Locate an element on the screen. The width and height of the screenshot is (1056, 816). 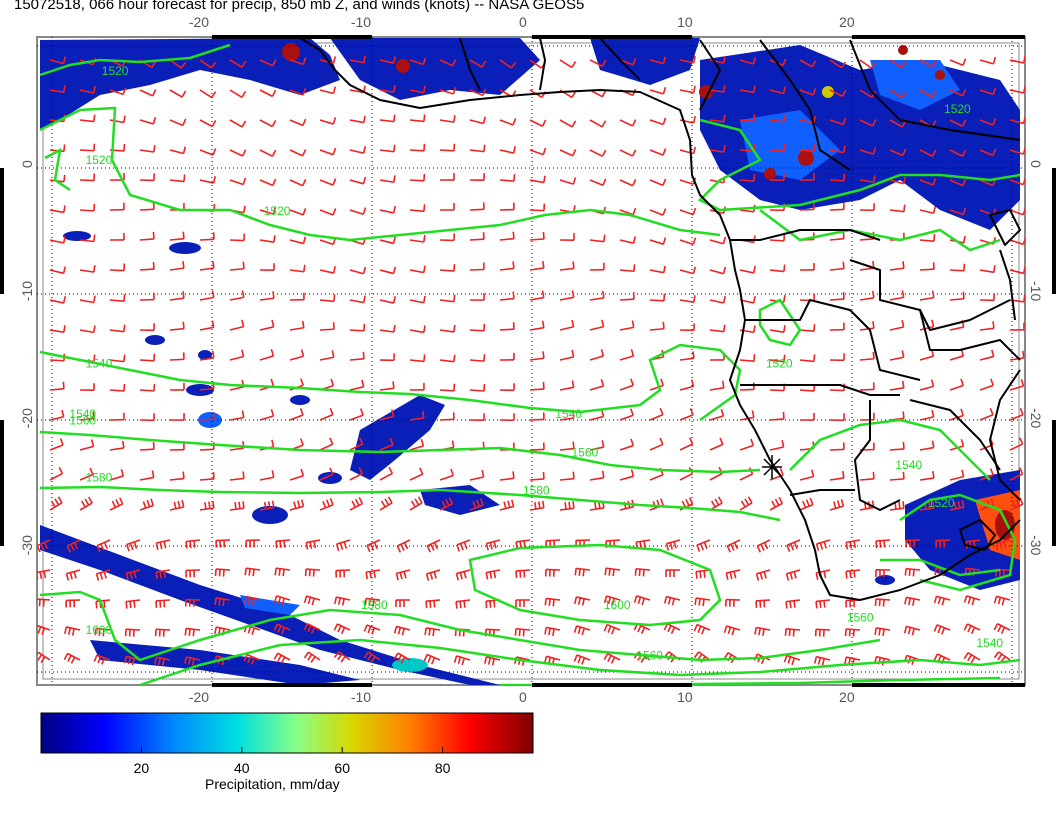
precip-frontal-band-core is located at coordinates (270, 605).